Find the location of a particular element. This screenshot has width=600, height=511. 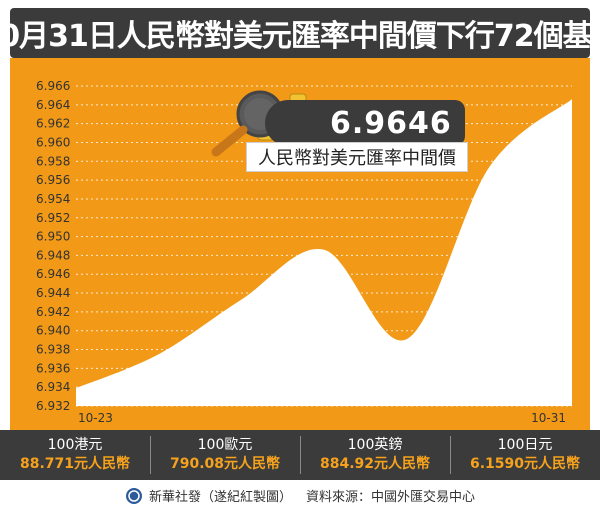

title-bar: 10月31日人民幣對美元匯率中間價下行72個基點 is located at coordinates (300, 33).